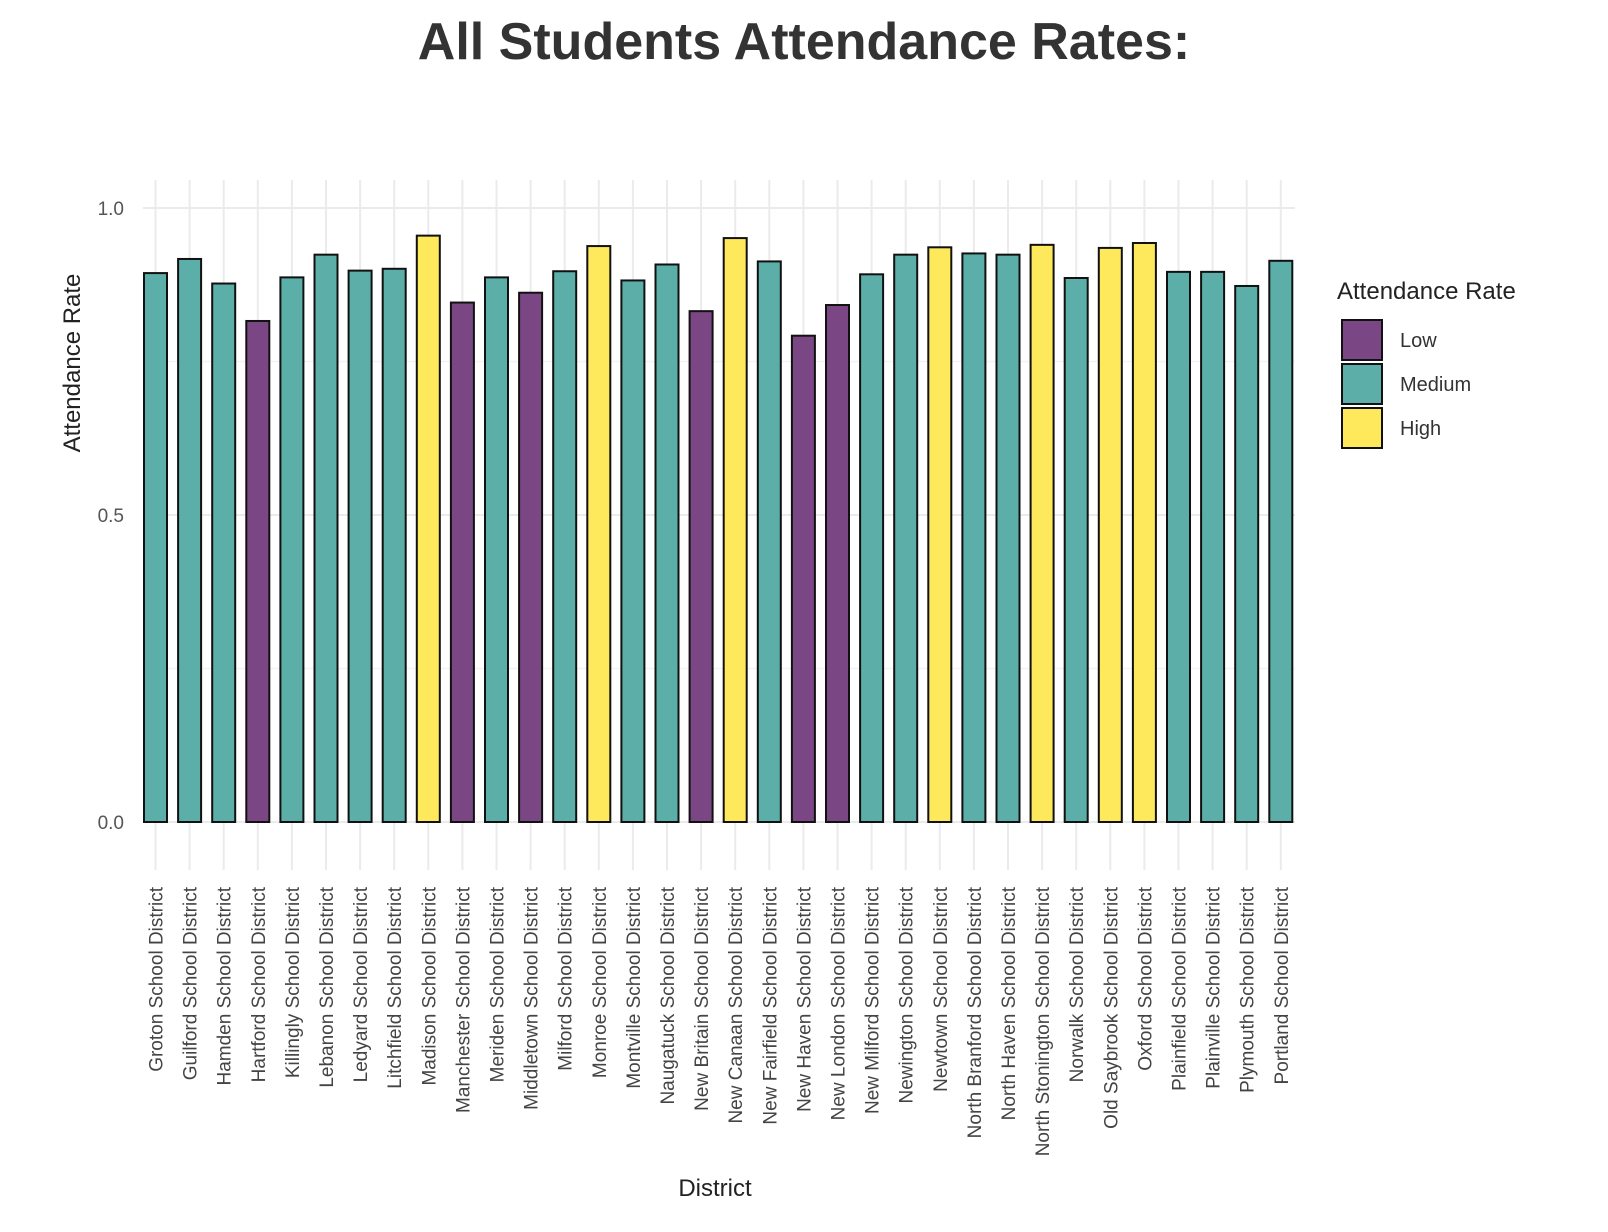 Image resolution: width=1608 pixels, height=1232 pixels. Describe the element at coordinates (715, 1188) in the screenshot. I see `x-axis-title: District` at that location.